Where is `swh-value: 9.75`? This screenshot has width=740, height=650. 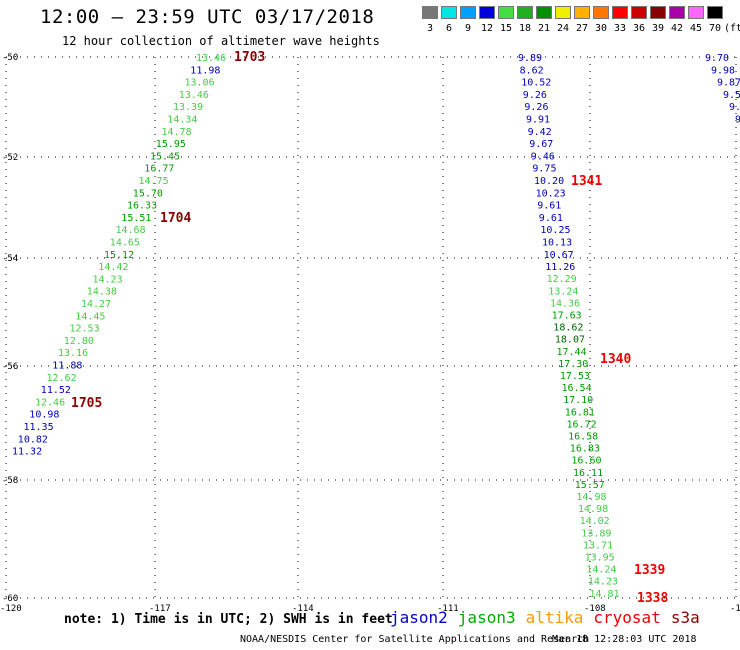 swh-value: 9.75 is located at coordinates (544, 169).